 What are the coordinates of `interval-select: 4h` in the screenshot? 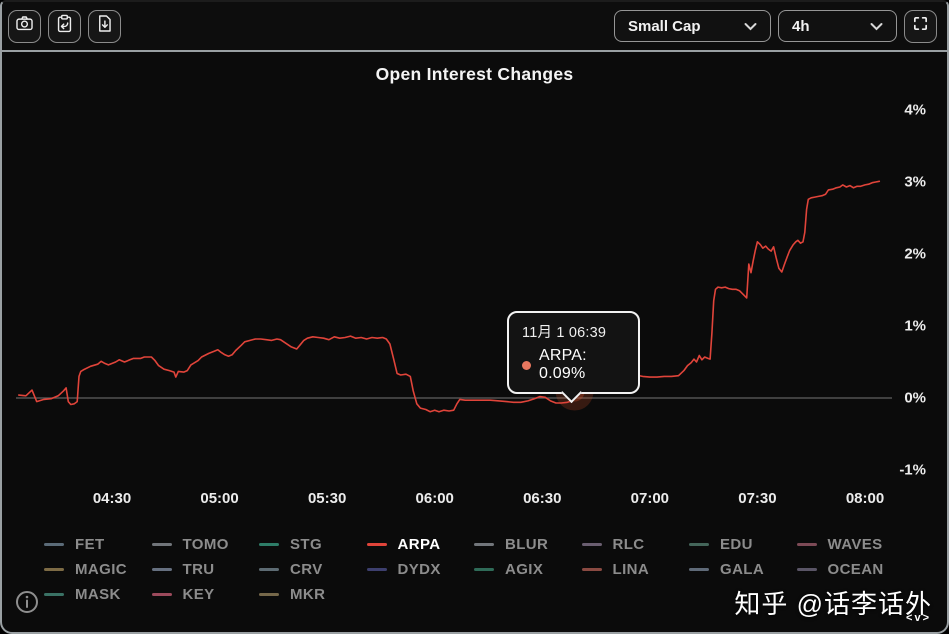 It's located at (837, 26).